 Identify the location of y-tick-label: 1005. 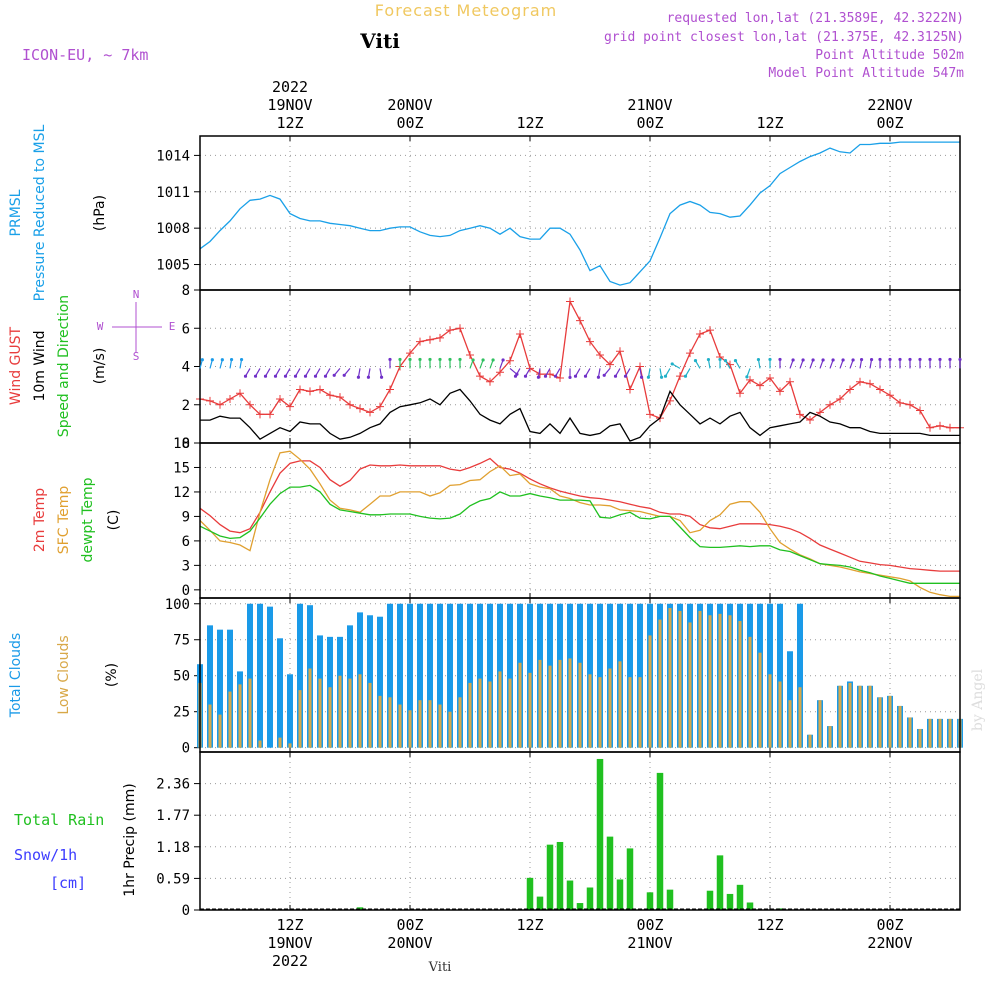
(173, 266).